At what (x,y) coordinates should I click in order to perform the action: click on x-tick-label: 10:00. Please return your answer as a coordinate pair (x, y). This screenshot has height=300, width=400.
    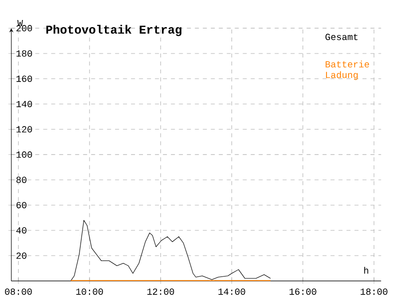
    Looking at the image, I should click on (89, 291).